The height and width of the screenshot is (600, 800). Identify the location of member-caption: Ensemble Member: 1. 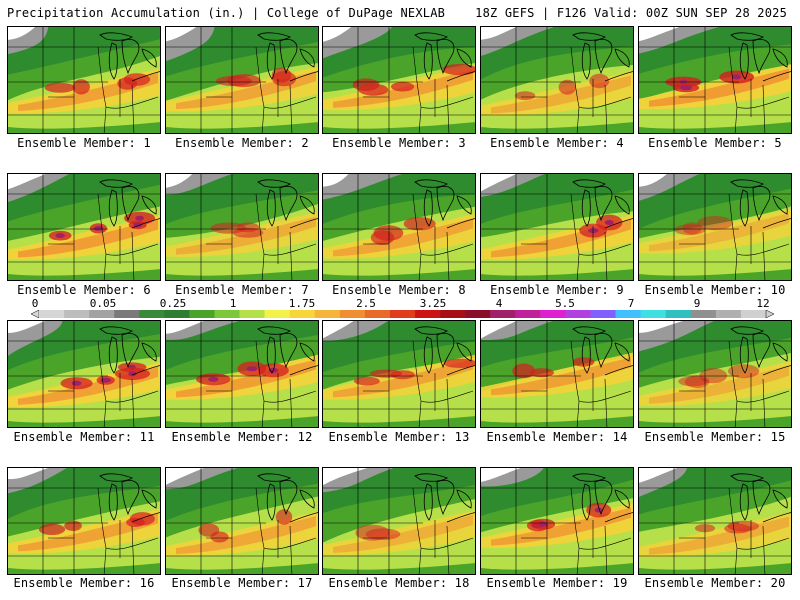
(84, 143).